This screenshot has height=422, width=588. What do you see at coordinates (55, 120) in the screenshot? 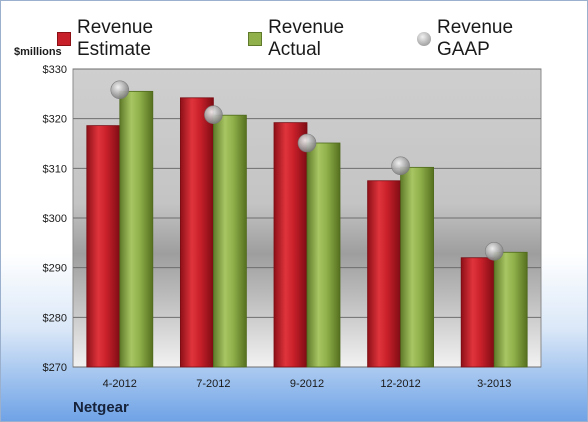
I see `y-tick-label: $320` at bounding box center [55, 120].